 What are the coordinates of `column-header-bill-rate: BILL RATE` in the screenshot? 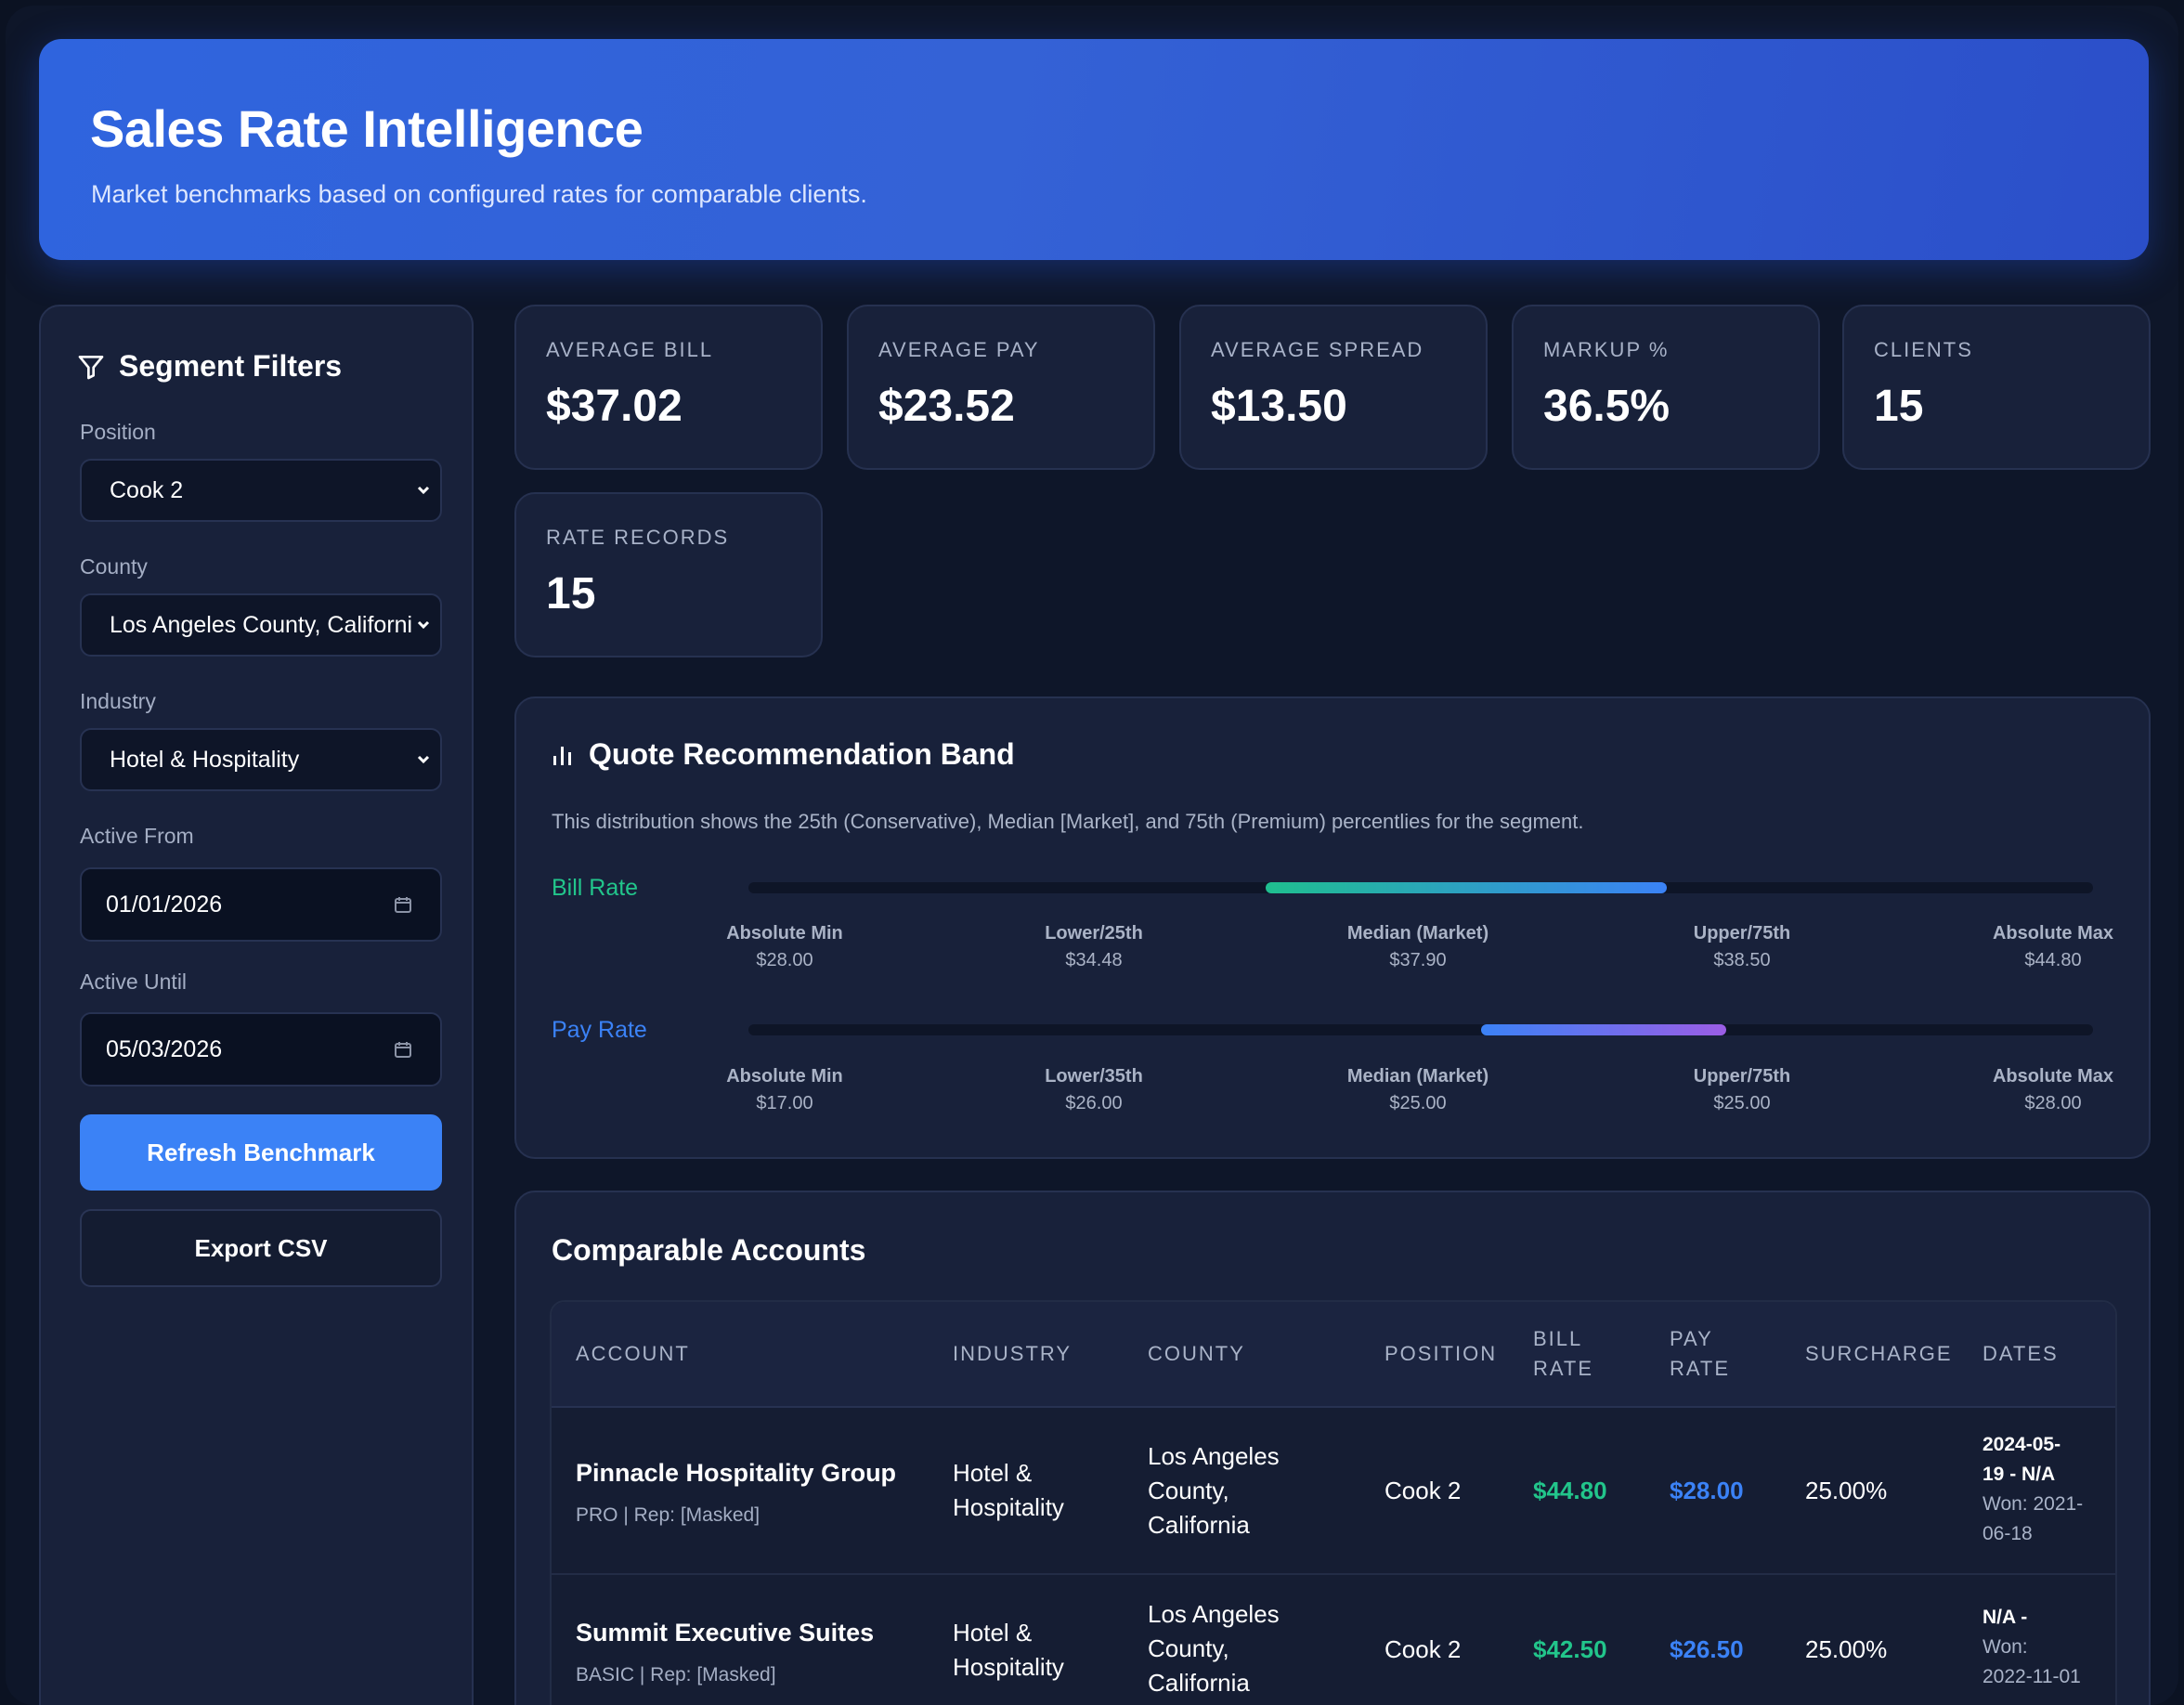 It's located at (1563, 1354).